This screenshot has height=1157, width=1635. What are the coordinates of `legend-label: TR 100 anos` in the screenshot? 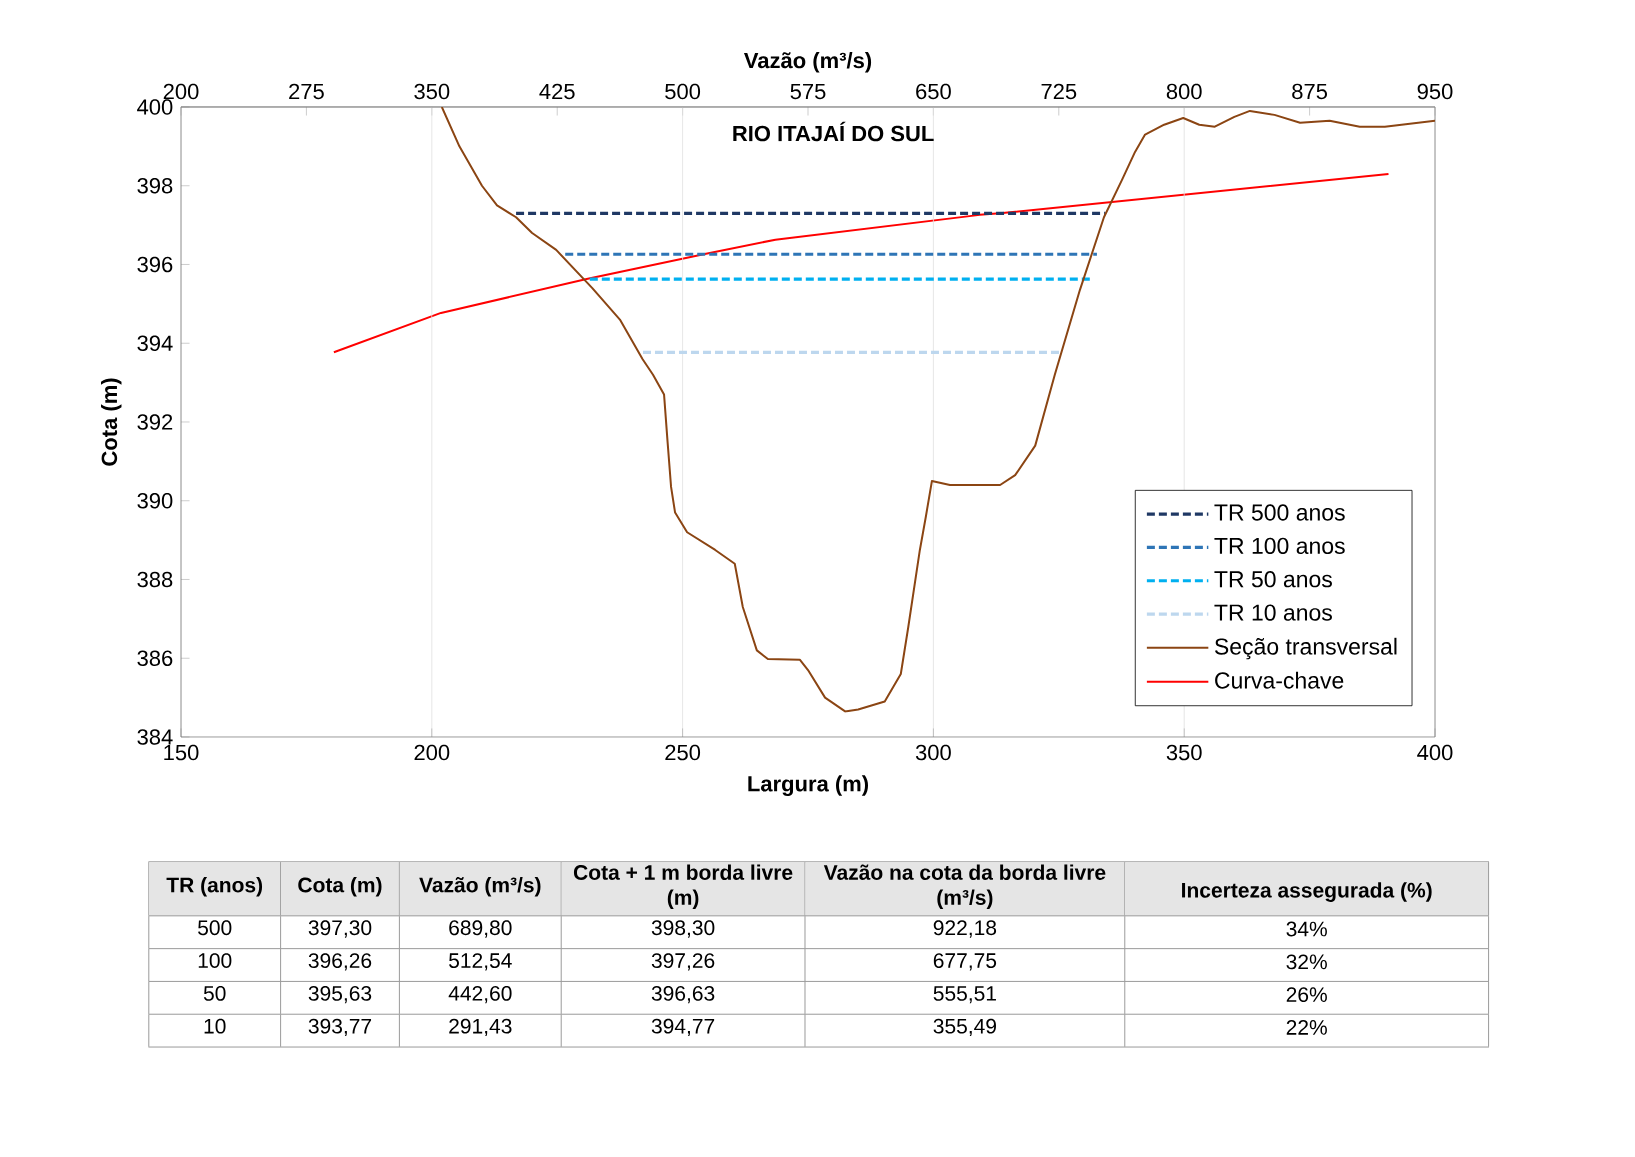 It's located at (1279, 545).